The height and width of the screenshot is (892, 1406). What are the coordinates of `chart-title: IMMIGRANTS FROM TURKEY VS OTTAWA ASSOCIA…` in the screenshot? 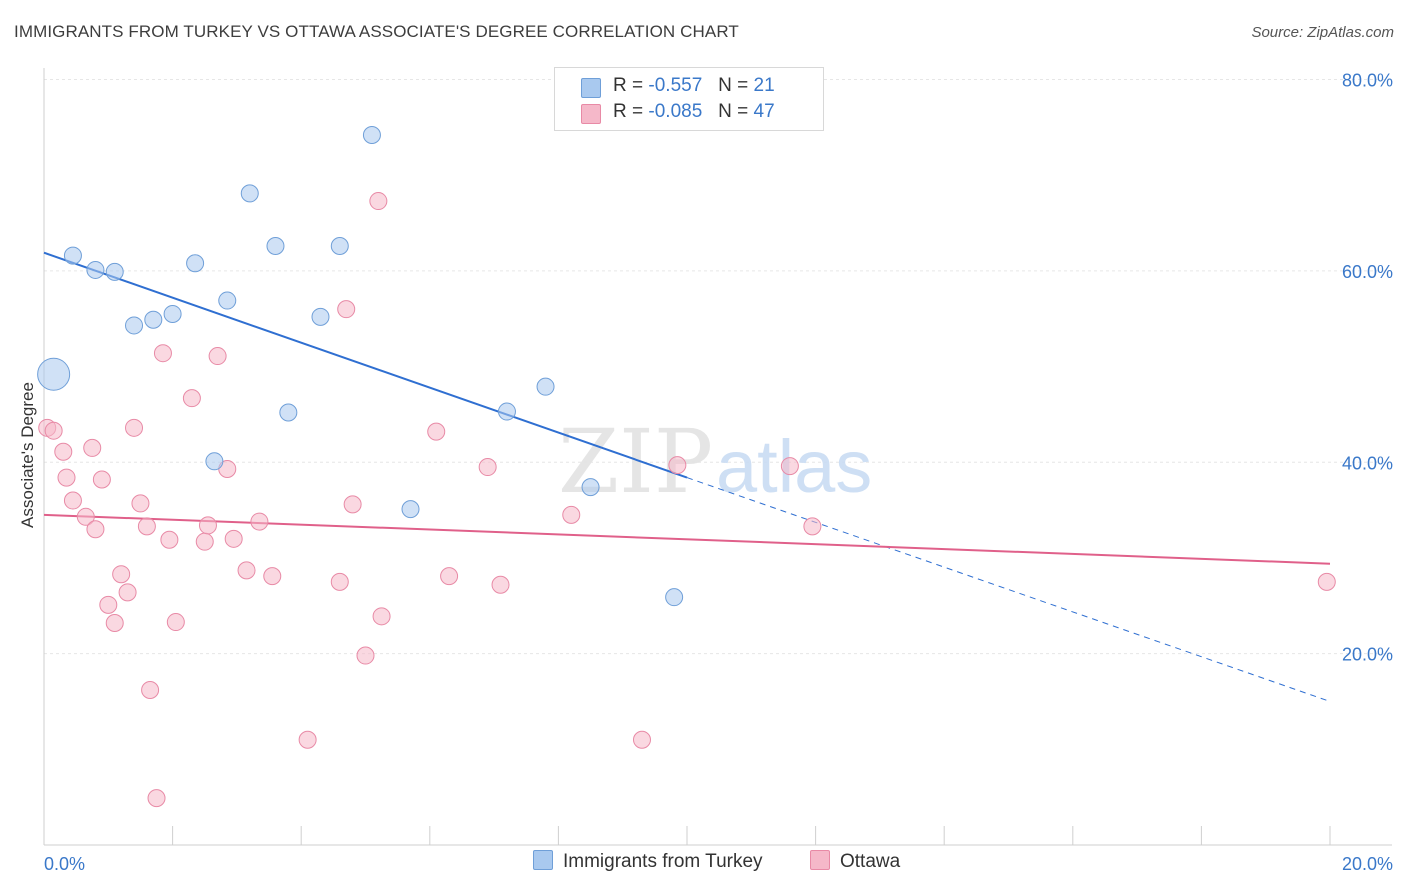 It's located at (376, 31).